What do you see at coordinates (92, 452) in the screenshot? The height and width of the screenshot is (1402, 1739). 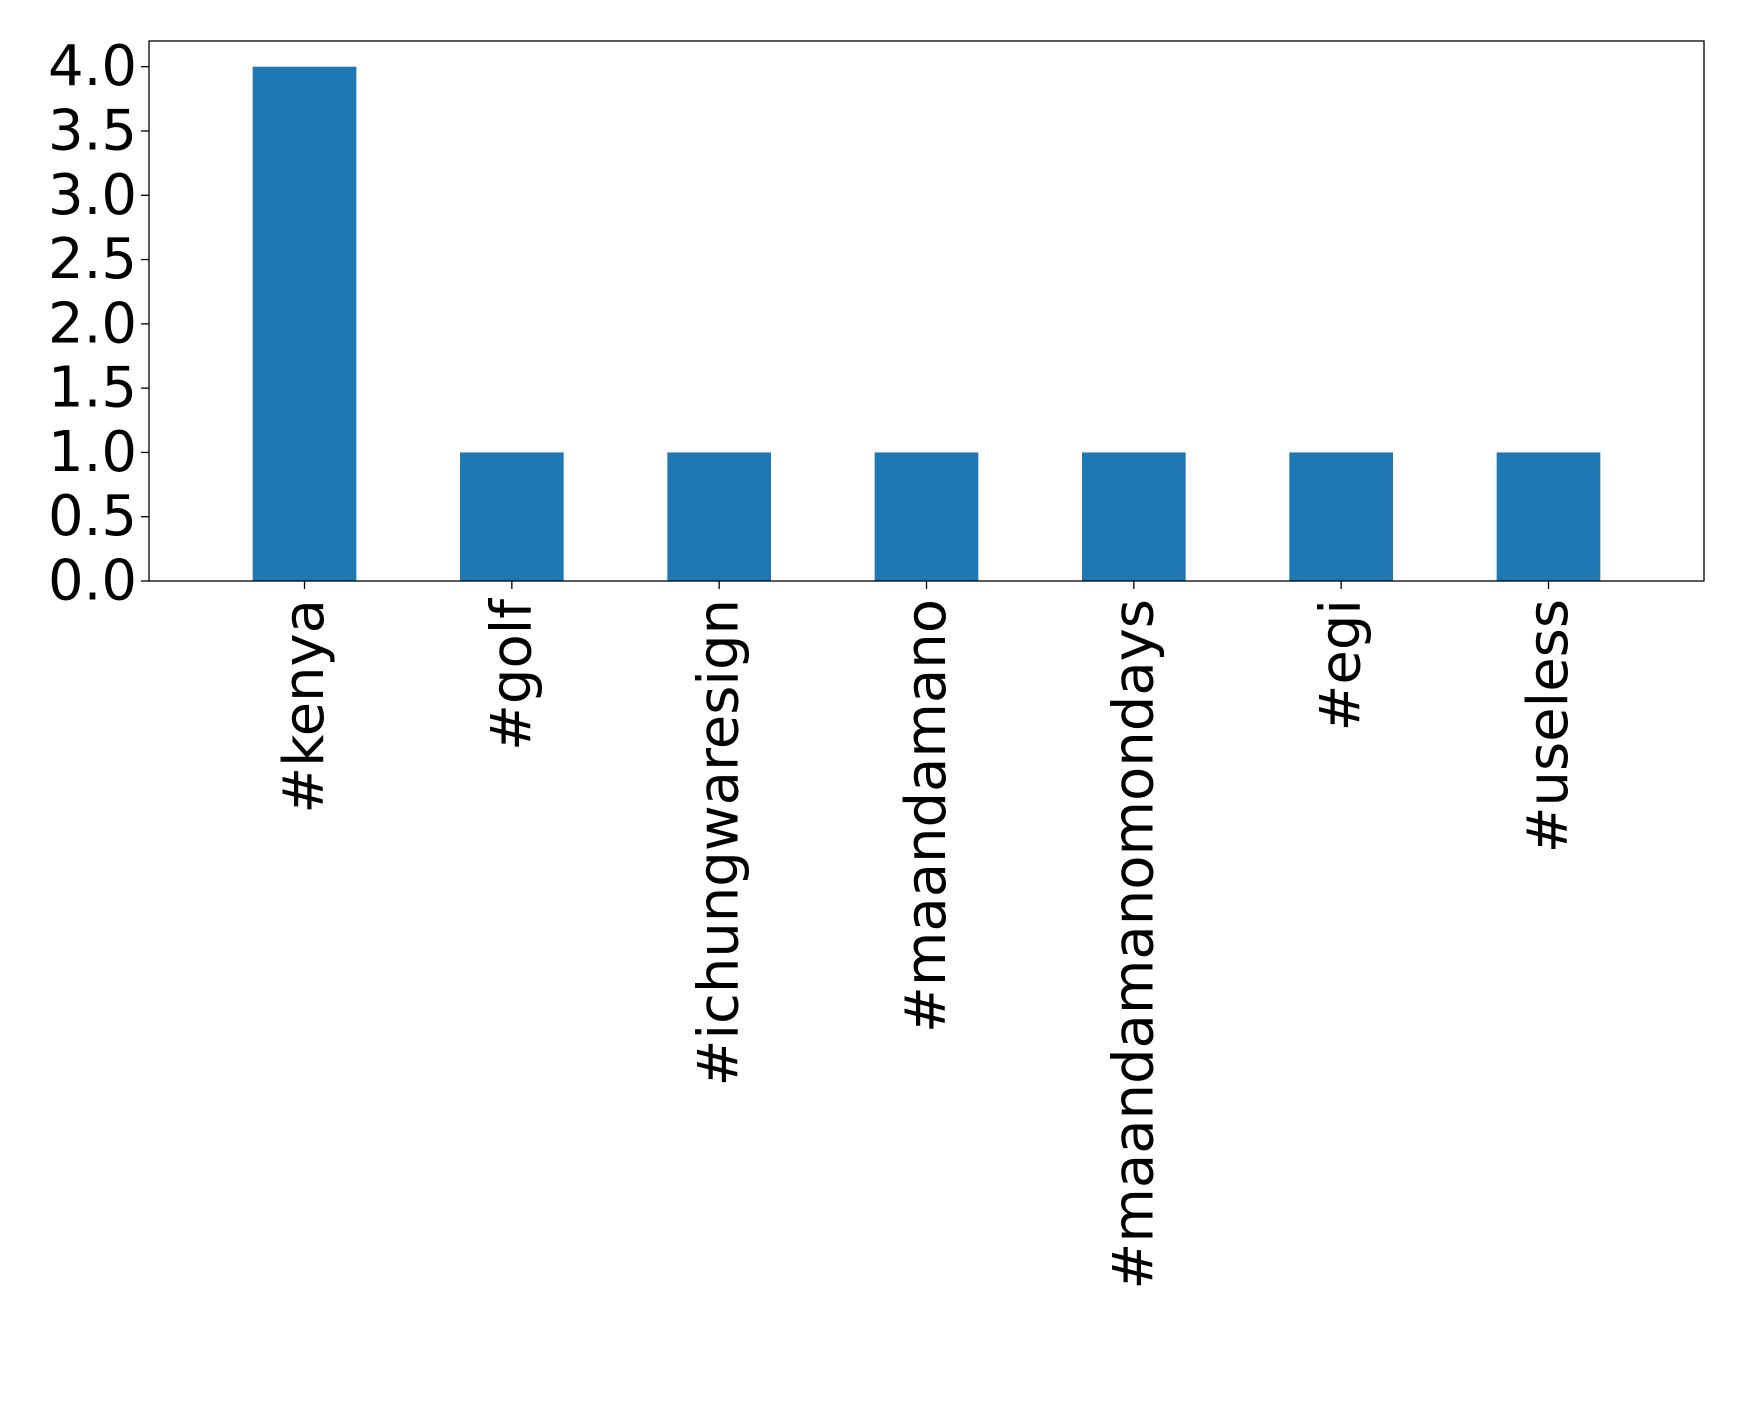 I see `y-tick-label: 1.0` at bounding box center [92, 452].